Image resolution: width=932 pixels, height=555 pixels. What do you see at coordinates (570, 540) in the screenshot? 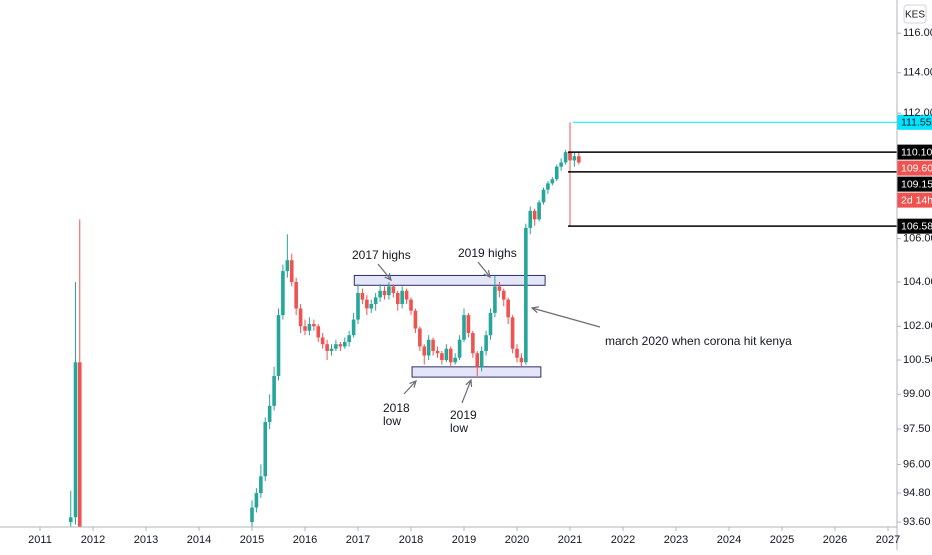
I see `x-tick-label: 2021` at bounding box center [570, 540].